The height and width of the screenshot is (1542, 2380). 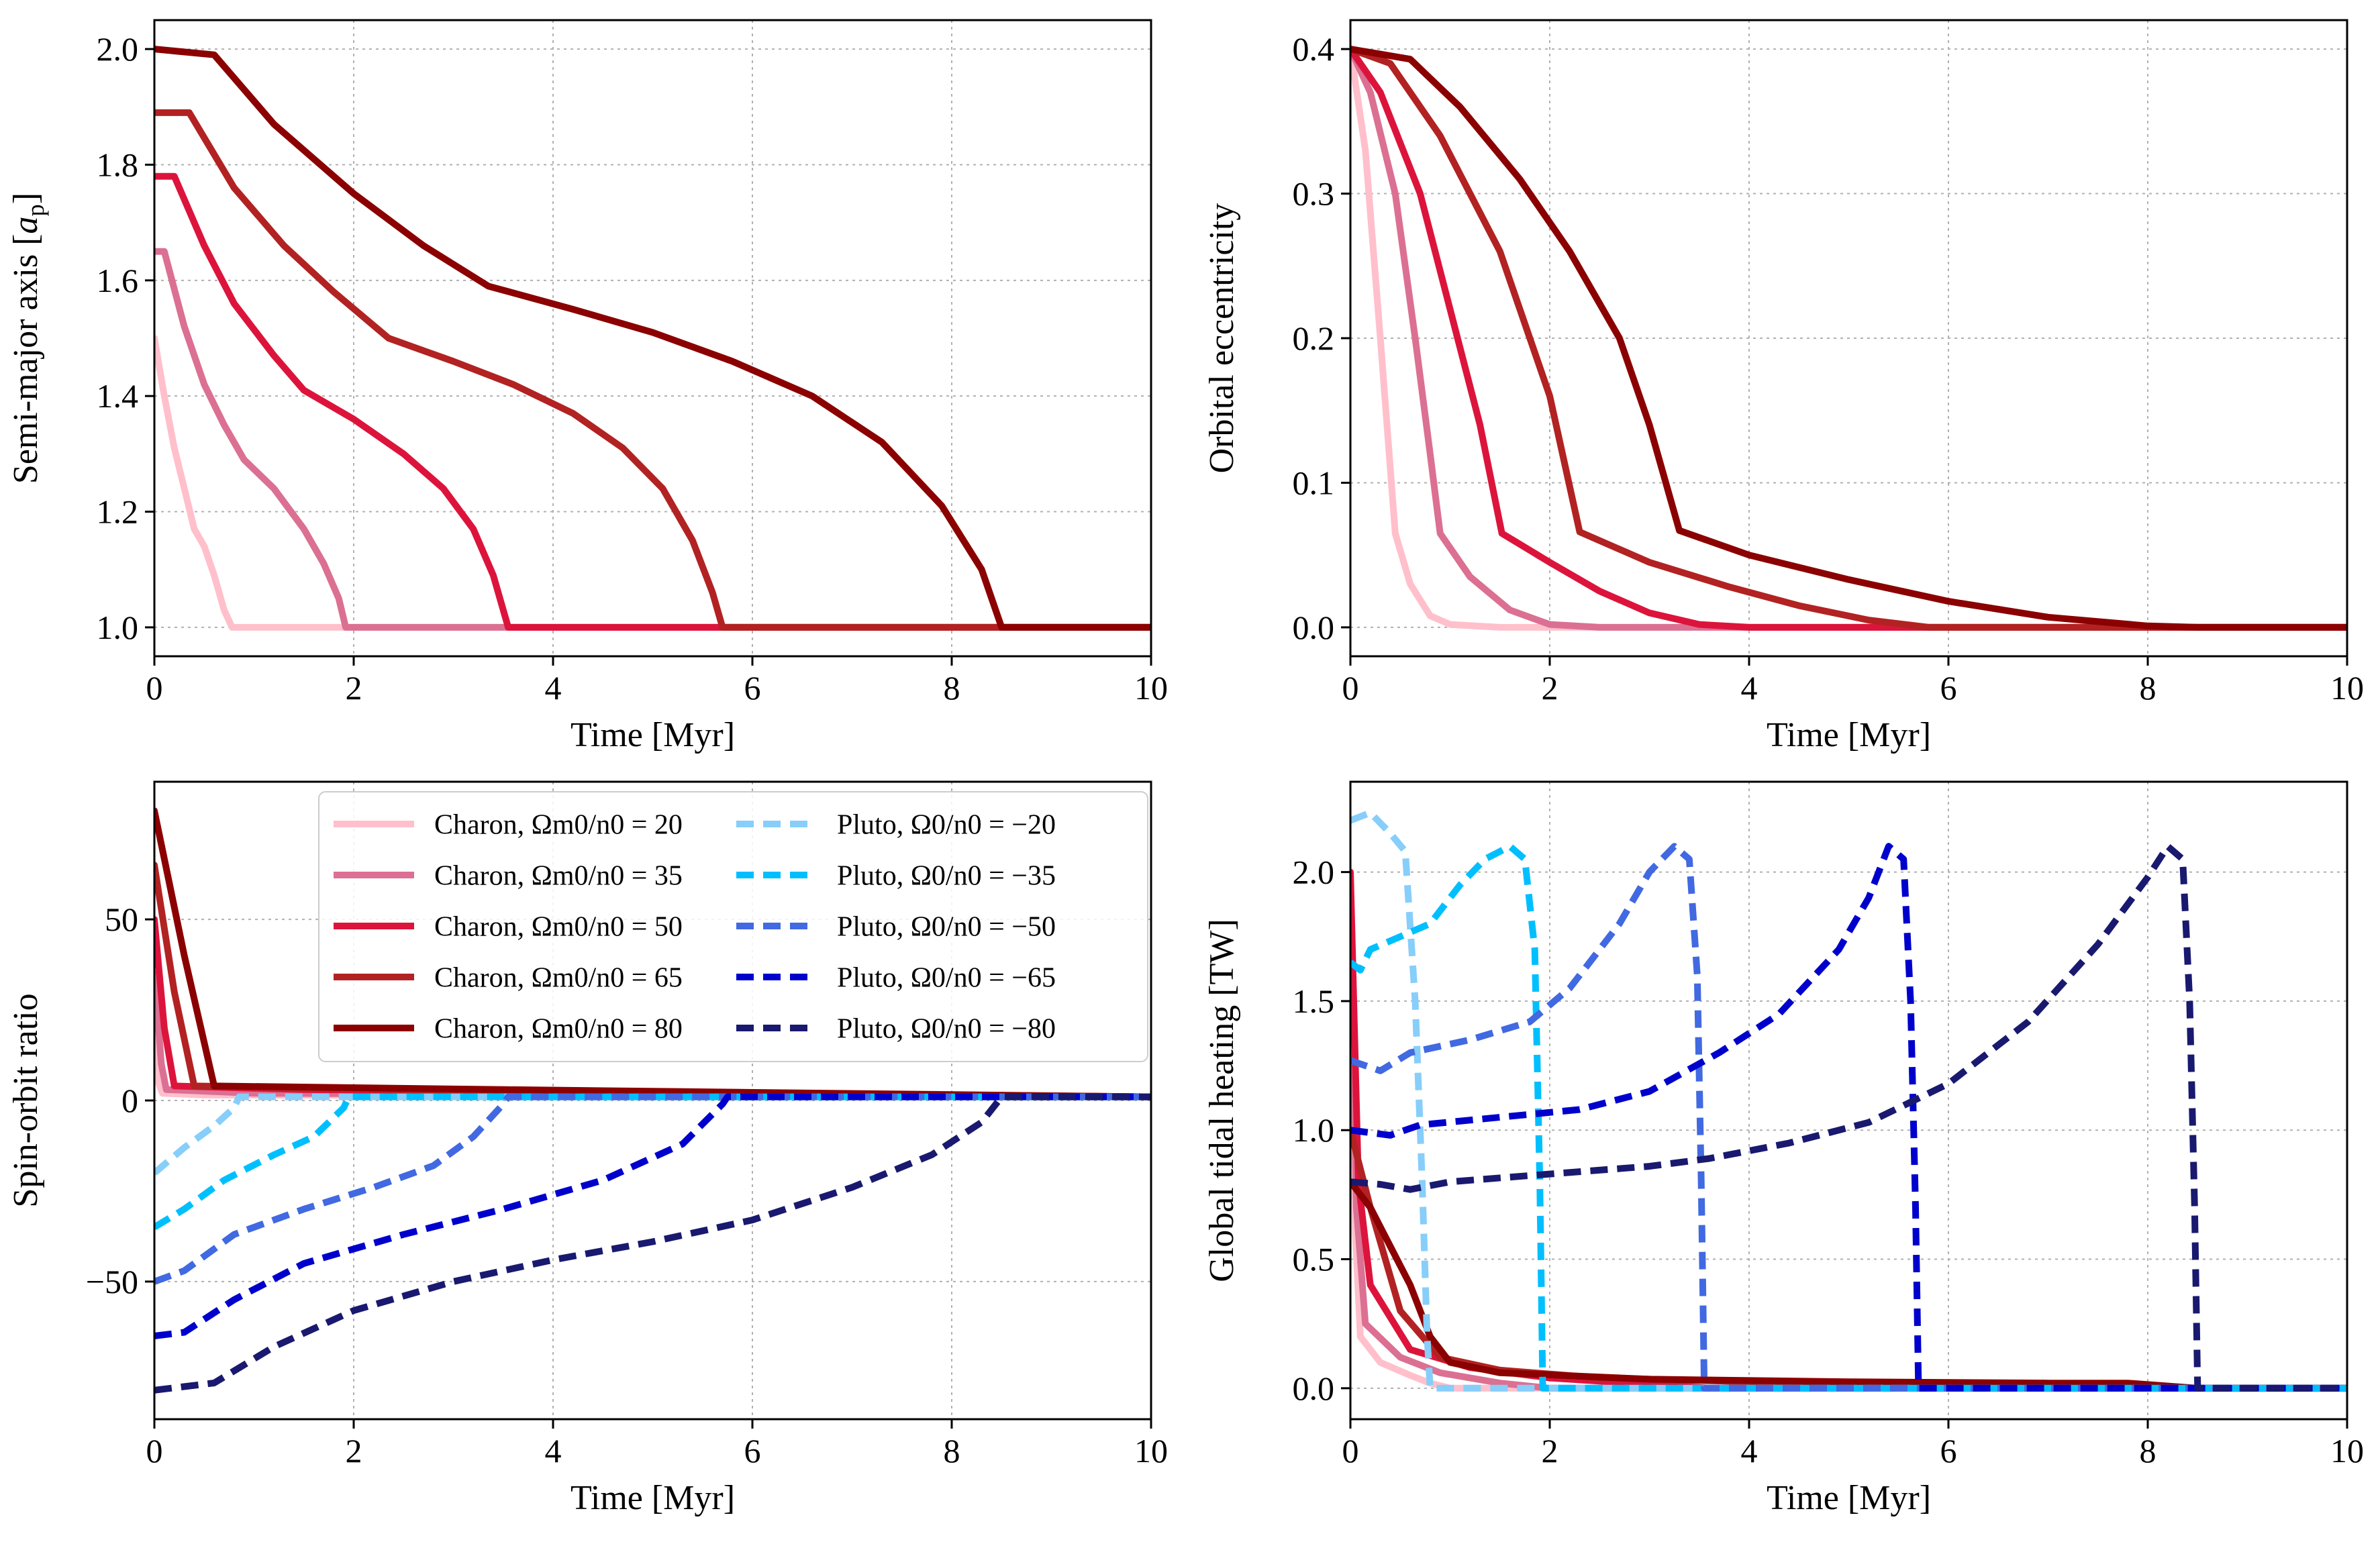 What do you see at coordinates (118, 396) in the screenshot?
I see `y-tick-label: 1.4` at bounding box center [118, 396].